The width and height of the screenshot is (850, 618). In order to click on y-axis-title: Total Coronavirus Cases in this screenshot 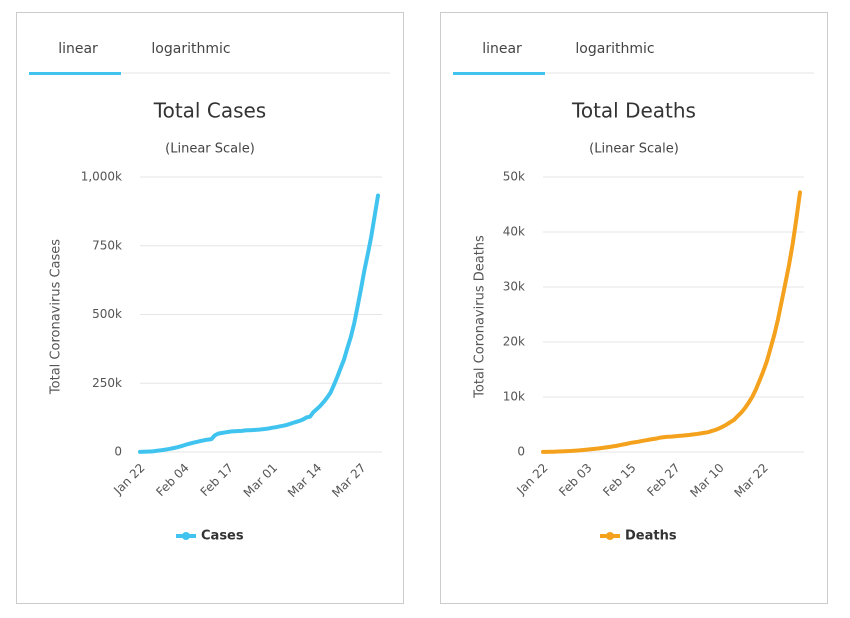, I will do `click(56, 317)`.